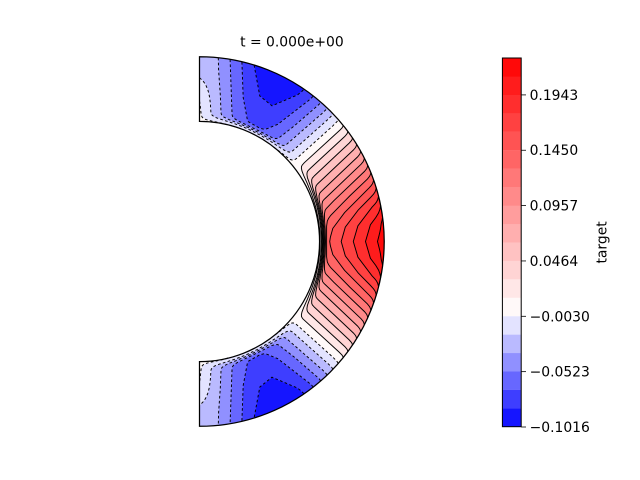 This screenshot has height=480, width=640. I want to click on colorbar-tick-label-6: −0.1016, so click(560, 428).